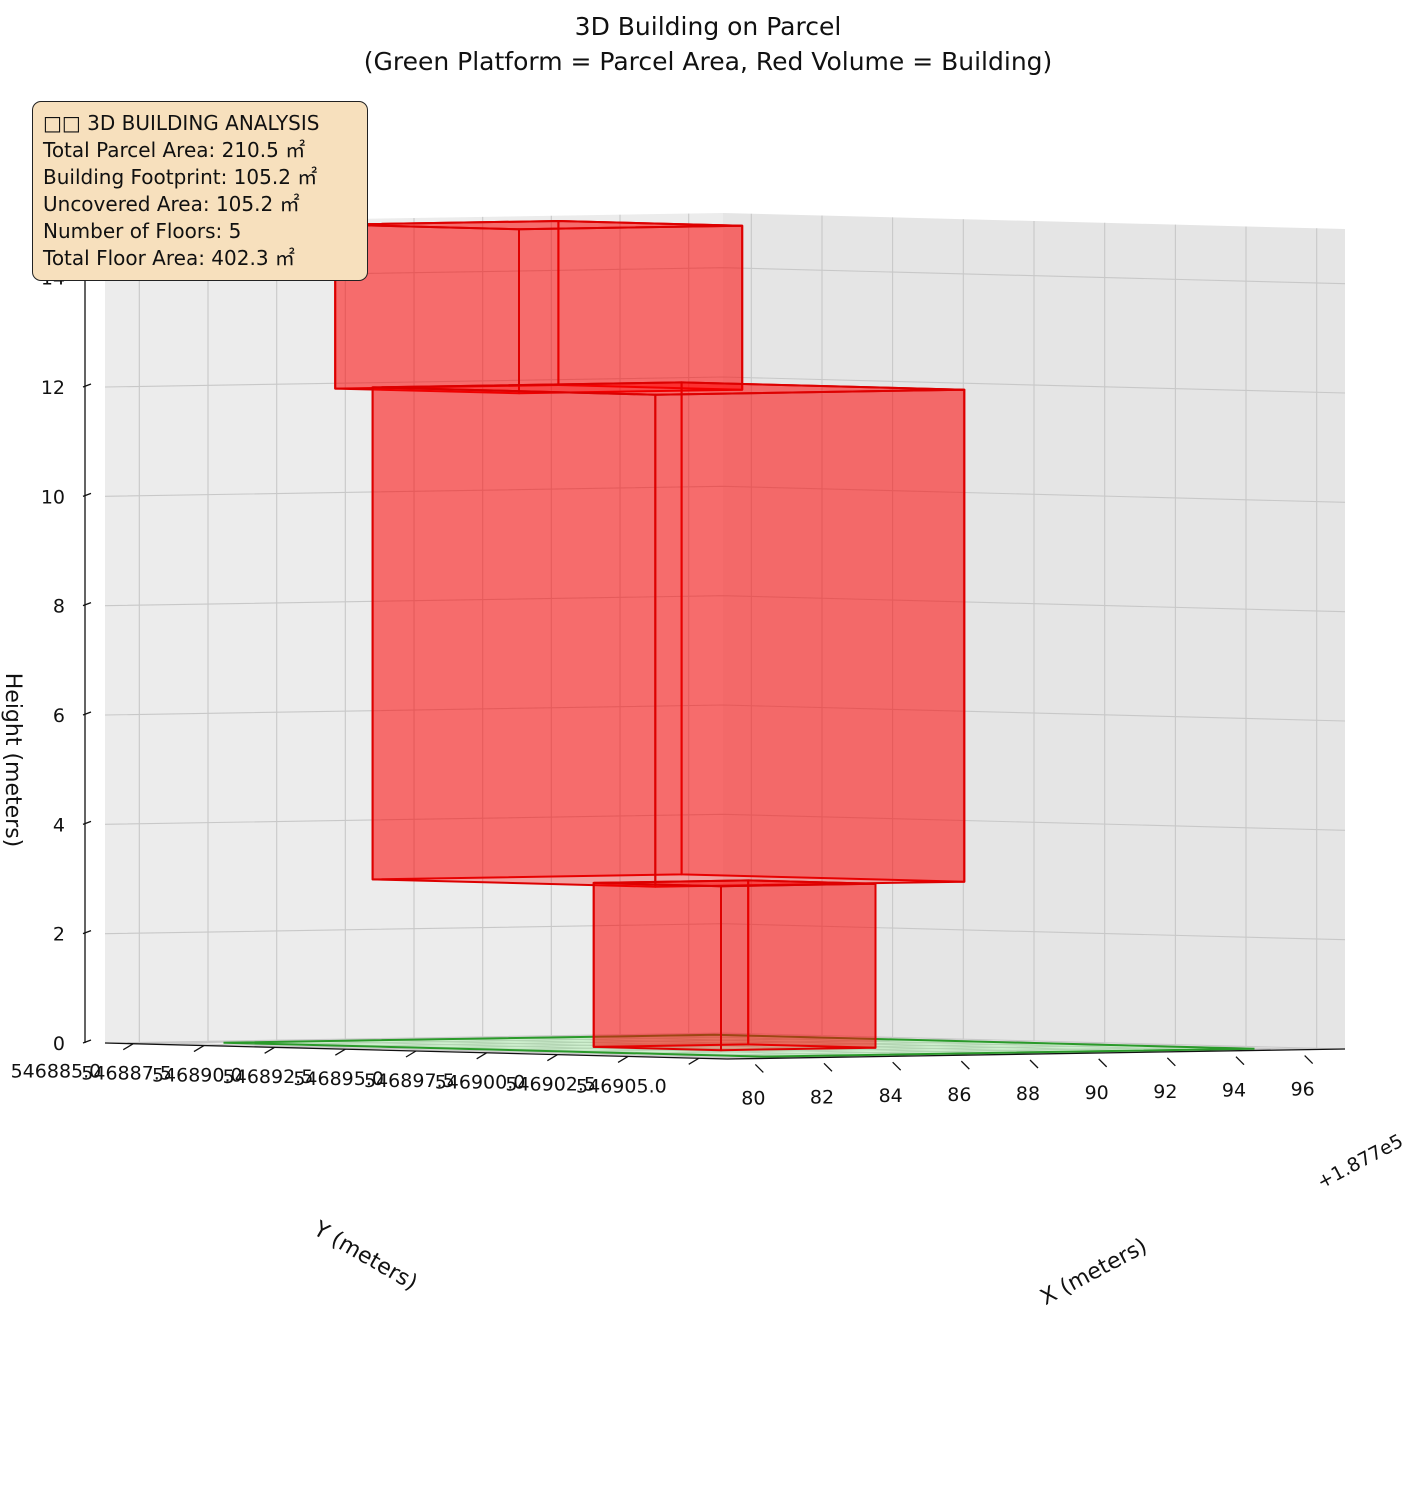  I want to click on z-tick-label: 8, so click(59, 607).